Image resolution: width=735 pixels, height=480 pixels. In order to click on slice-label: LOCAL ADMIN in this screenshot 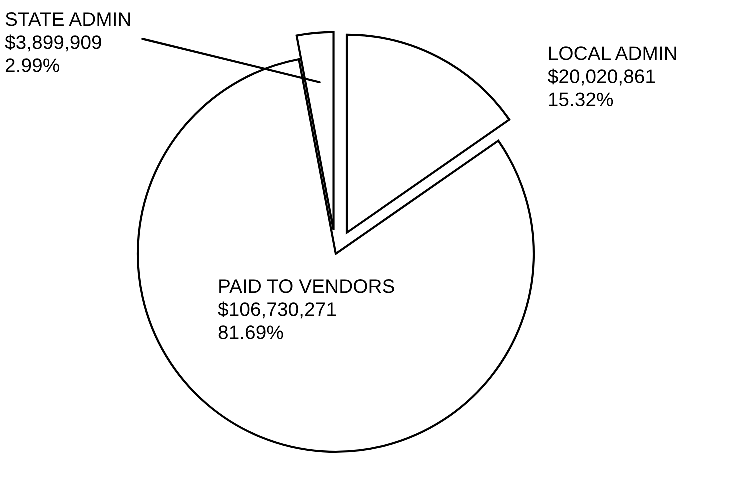, I will do `click(612, 53)`.